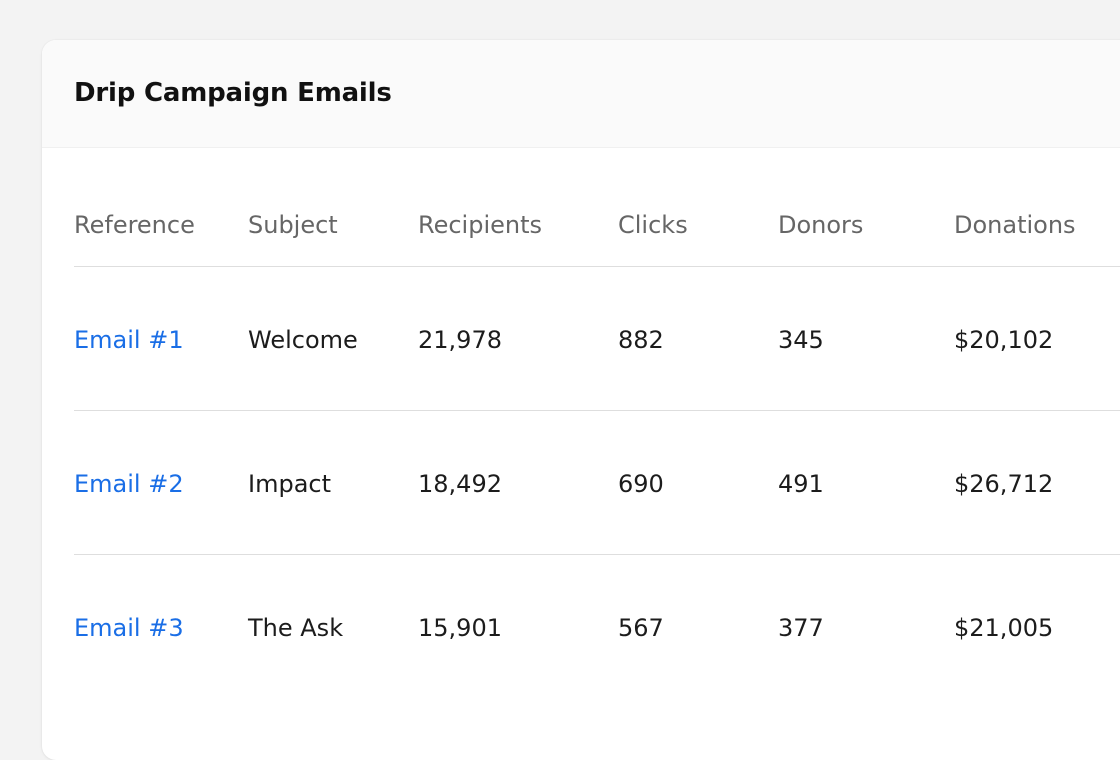 The height and width of the screenshot is (760, 1120). What do you see at coordinates (1015, 225) in the screenshot?
I see `column-header-donations: Donations` at bounding box center [1015, 225].